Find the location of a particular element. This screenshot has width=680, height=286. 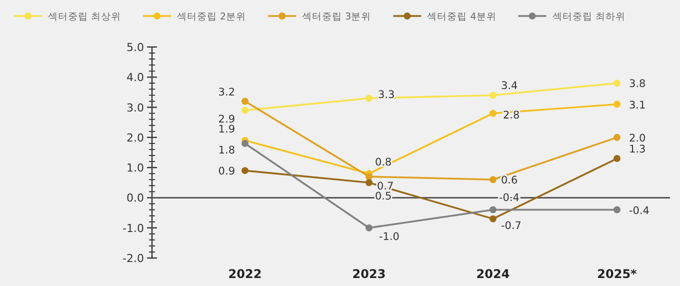

y-tick-label: -1.0 is located at coordinates (133, 228).